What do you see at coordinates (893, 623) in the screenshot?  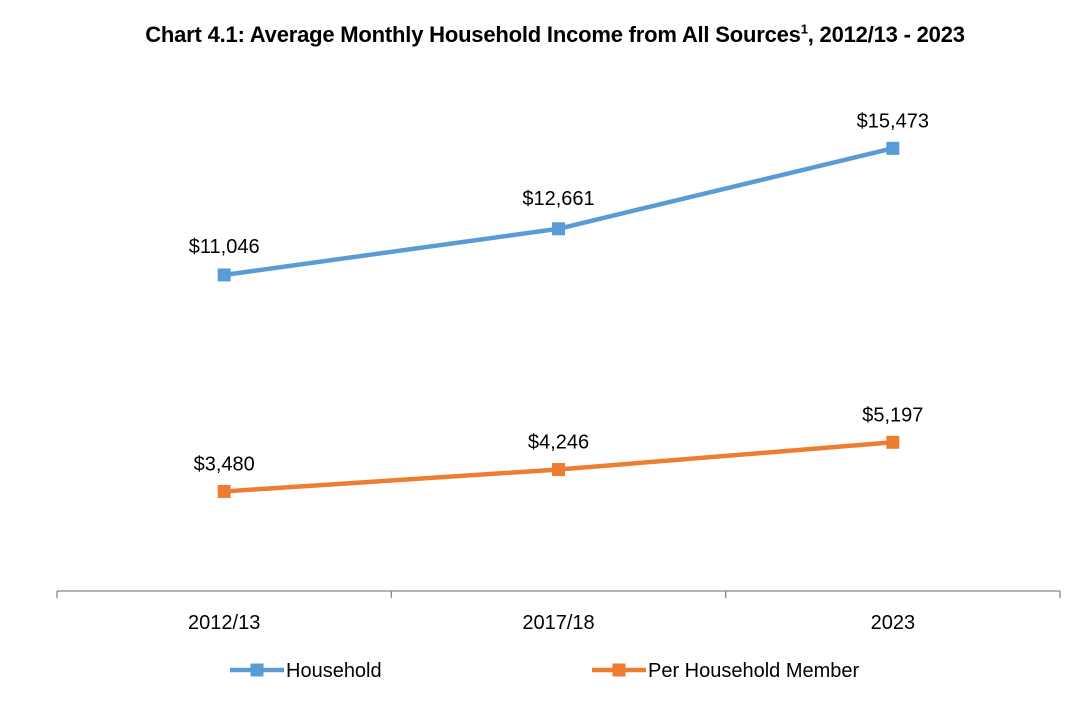 I see `x-tick-label: 2023` at bounding box center [893, 623].